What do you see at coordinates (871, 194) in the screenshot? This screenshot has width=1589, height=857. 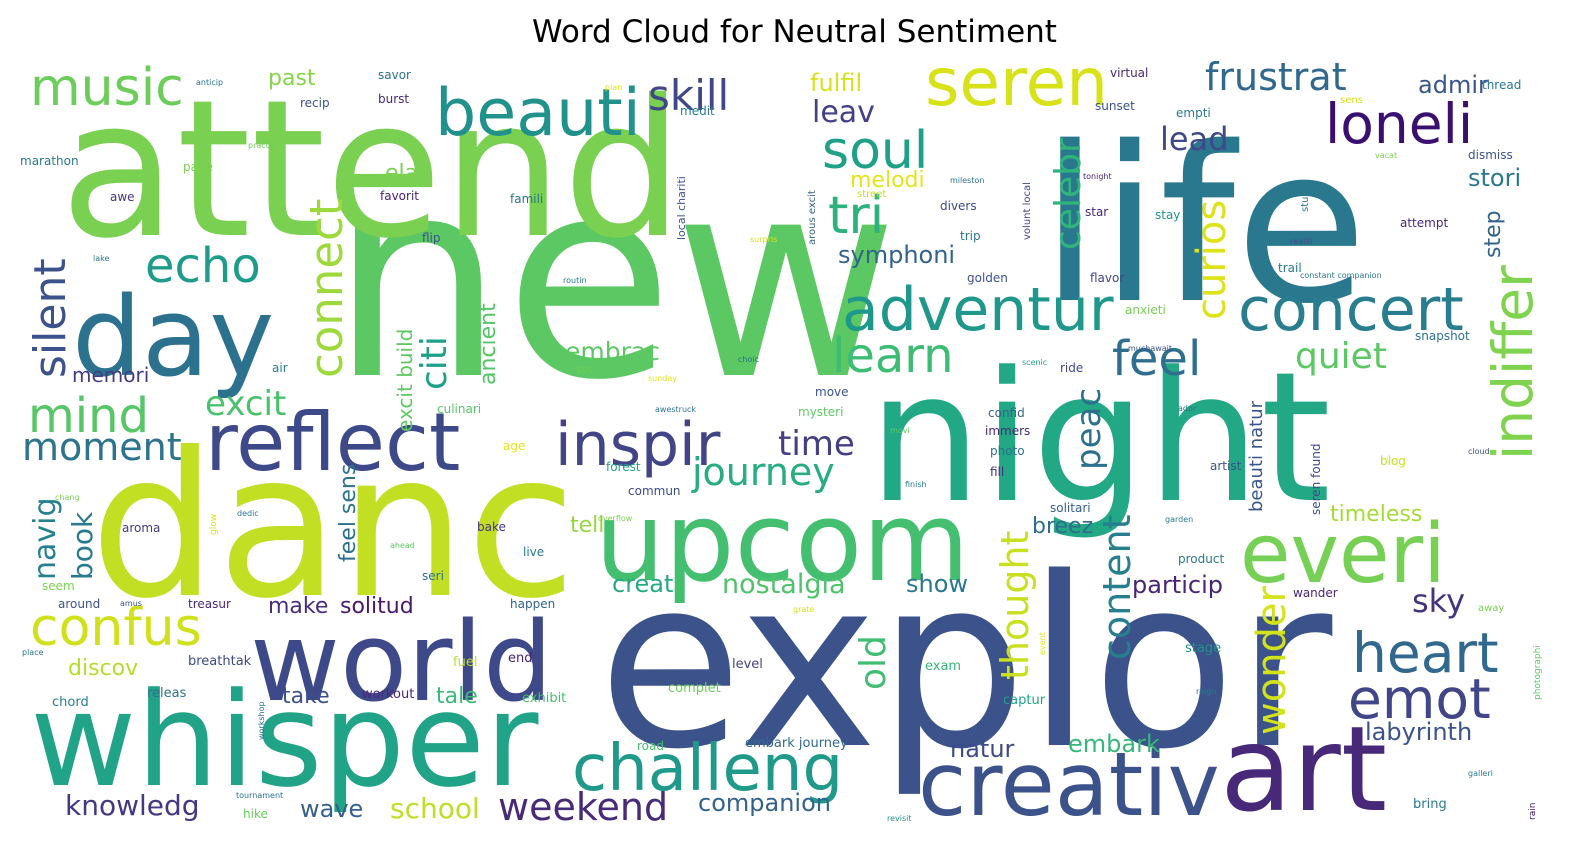 I see `word-street: street` at bounding box center [871, 194].